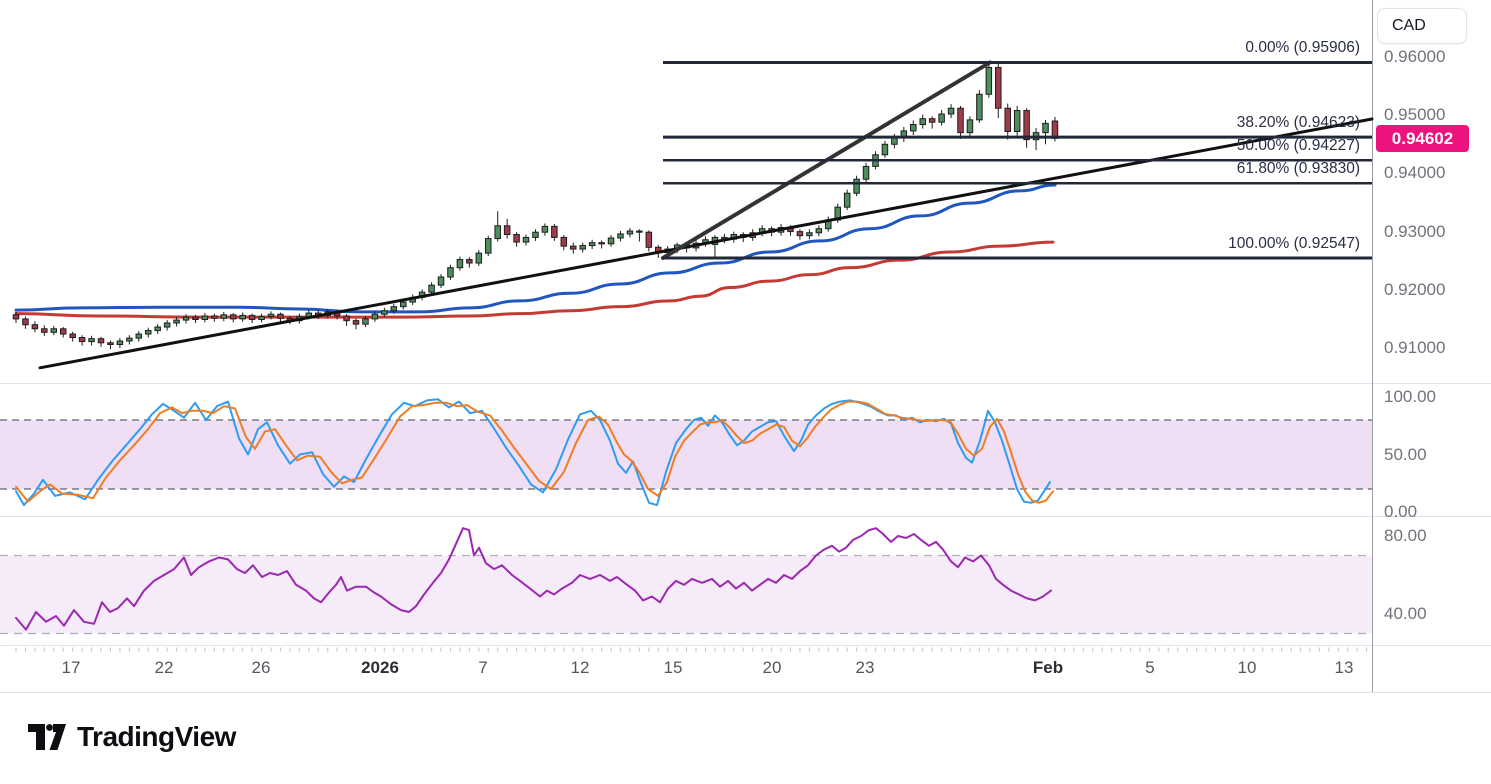  Describe the element at coordinates (1405, 535) in the screenshot. I see `rsi-axis-label: 80.00` at that location.